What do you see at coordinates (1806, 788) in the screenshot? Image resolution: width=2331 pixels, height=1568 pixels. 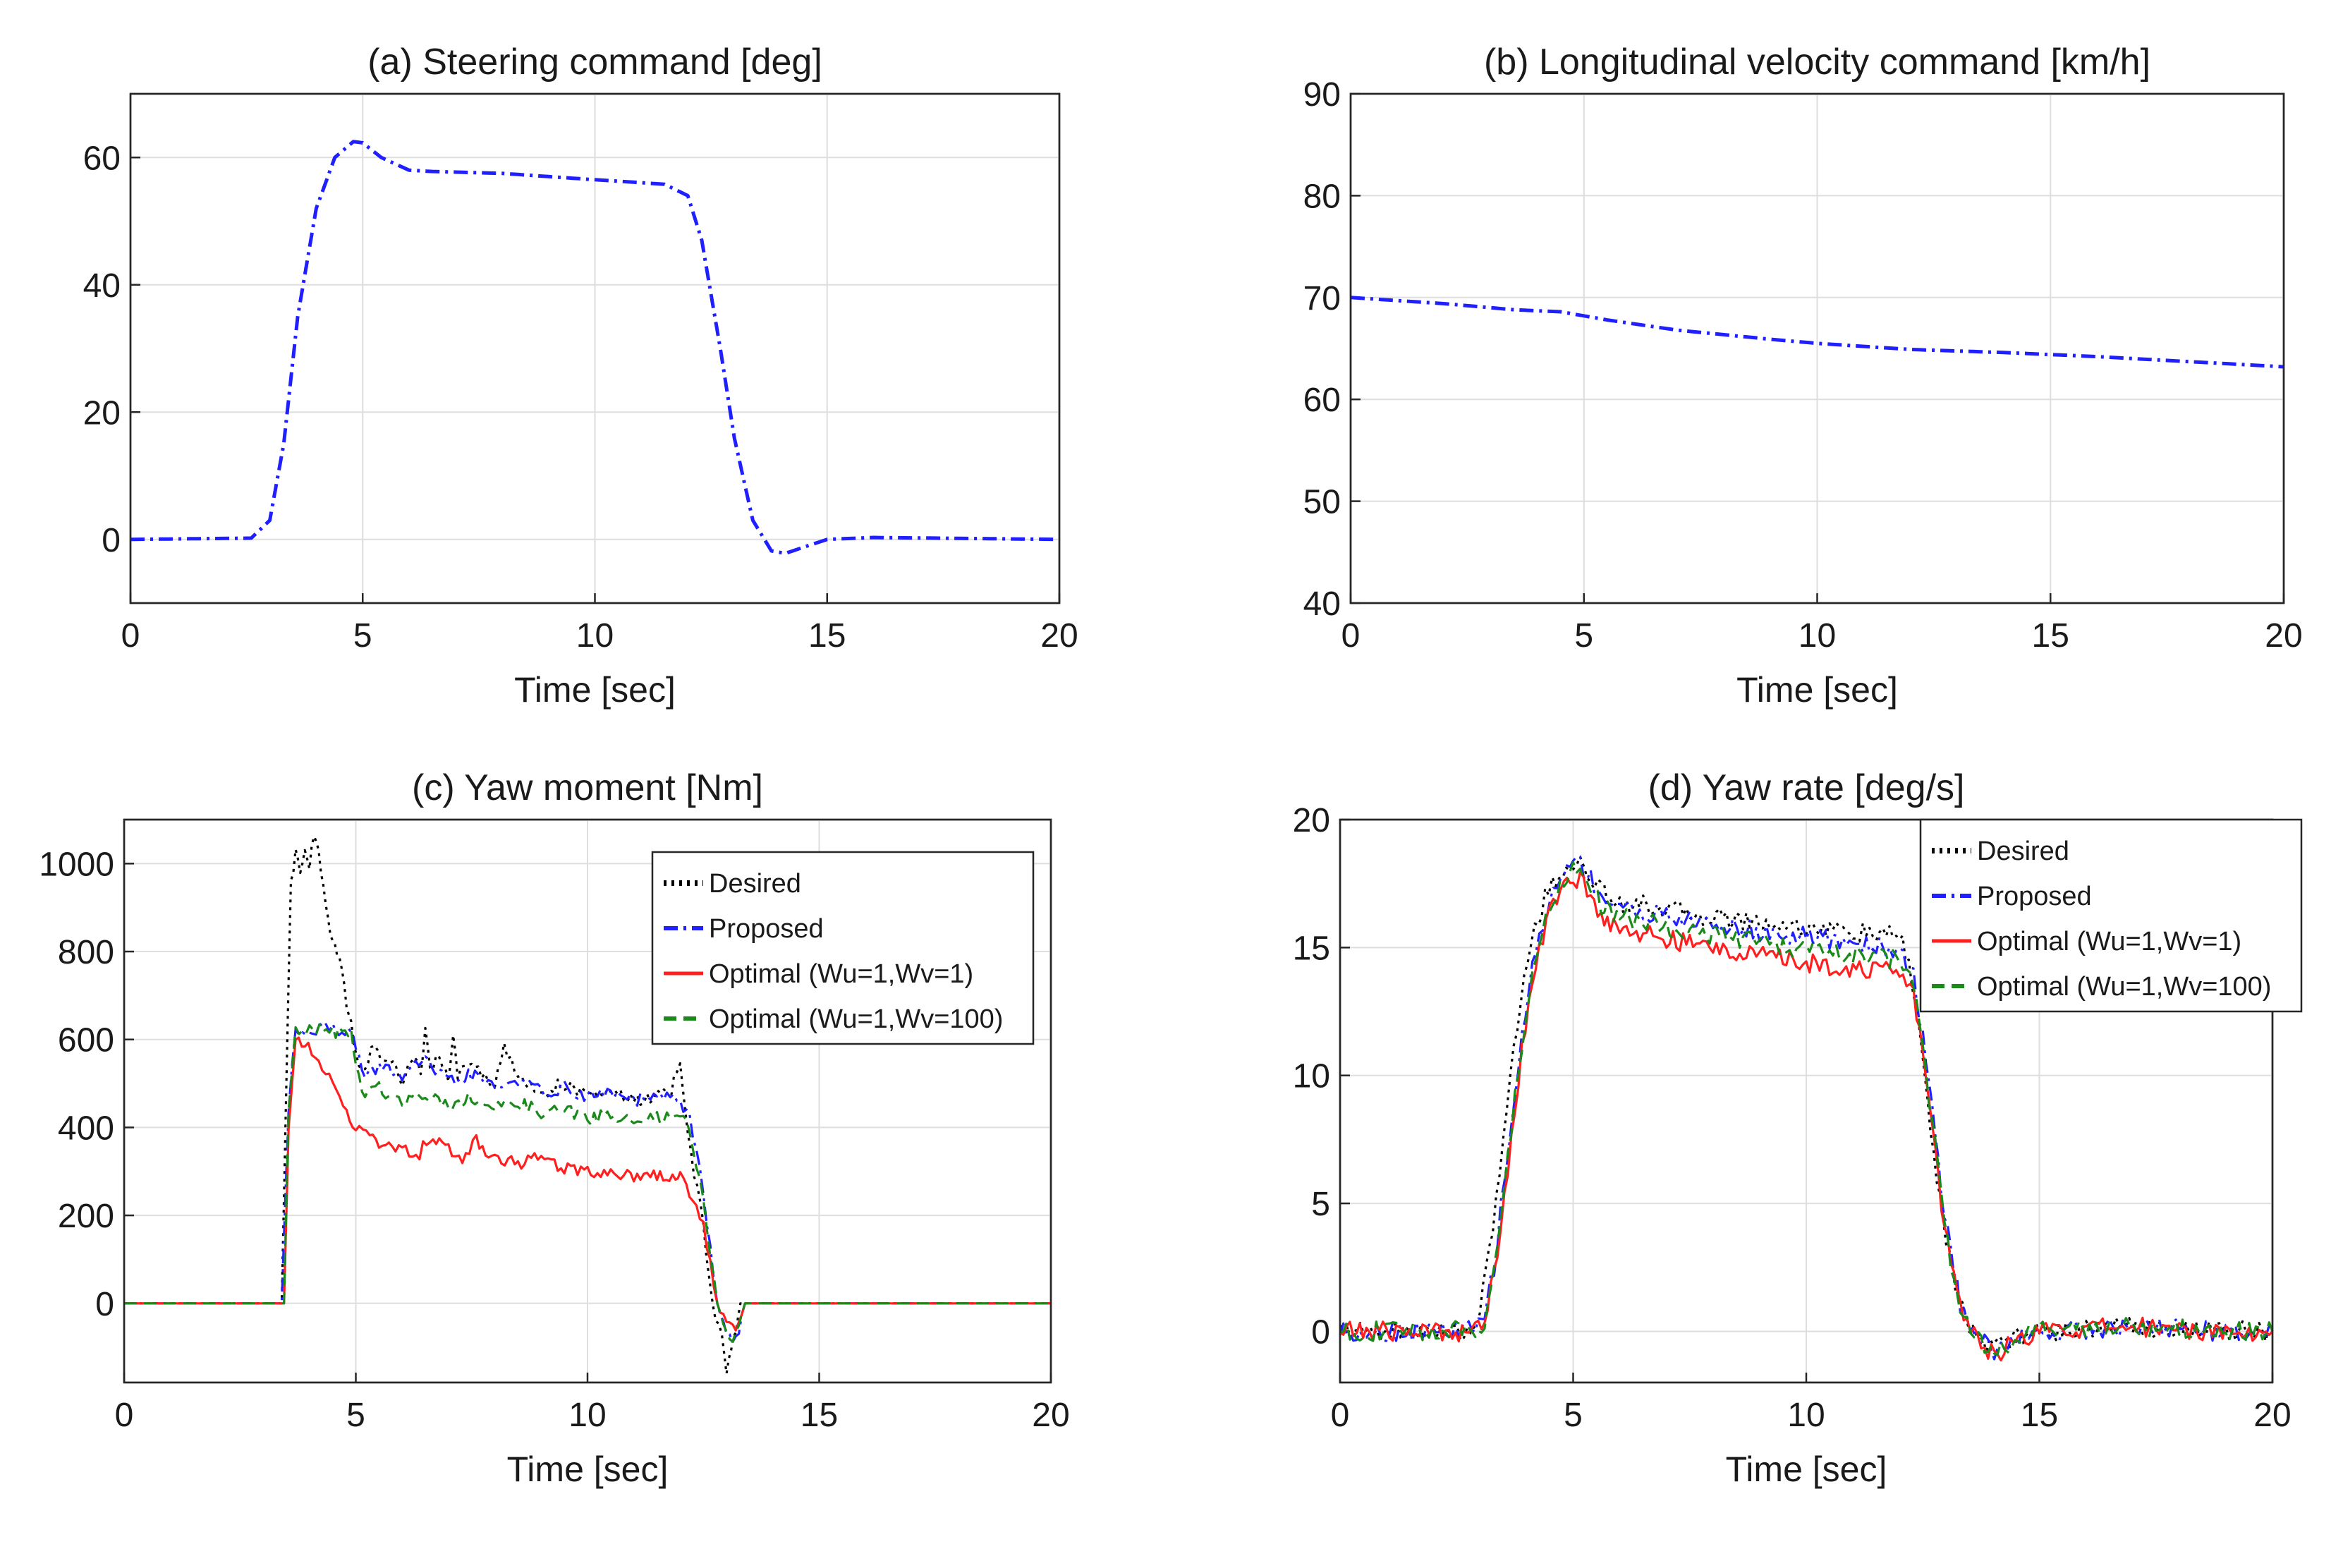 I see `chart-title: (d) Yaw rate [deg/s]` at bounding box center [1806, 788].